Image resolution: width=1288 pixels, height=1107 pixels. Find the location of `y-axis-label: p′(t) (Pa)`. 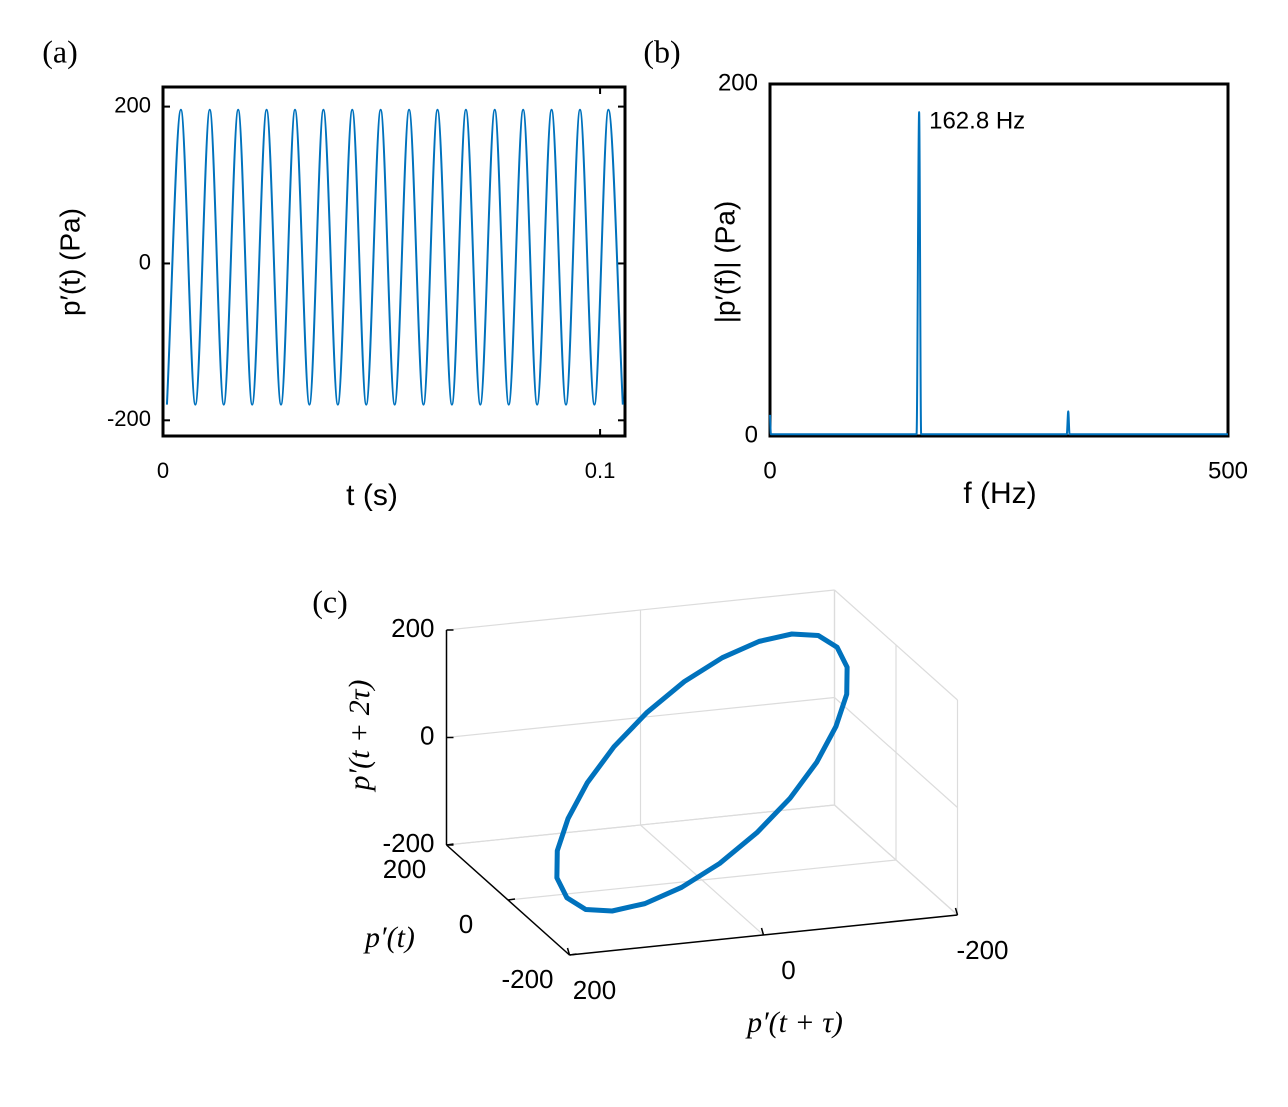

y-axis-label: p′(t) (Pa) is located at coordinates (69, 262).